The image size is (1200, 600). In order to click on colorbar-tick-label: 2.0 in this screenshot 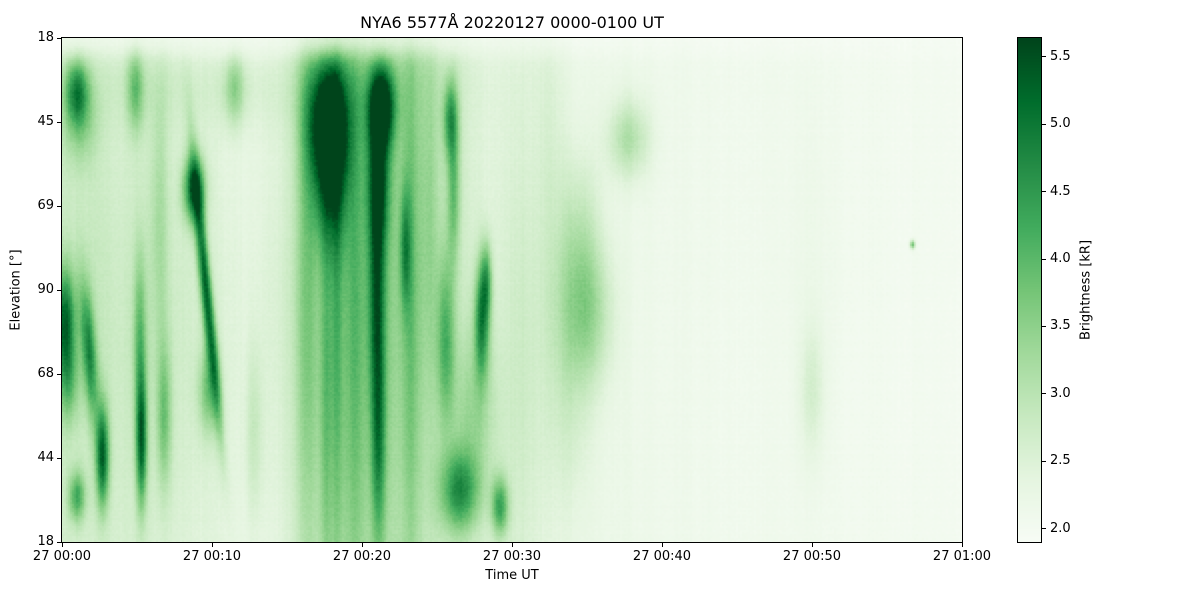, I will do `click(1060, 528)`.